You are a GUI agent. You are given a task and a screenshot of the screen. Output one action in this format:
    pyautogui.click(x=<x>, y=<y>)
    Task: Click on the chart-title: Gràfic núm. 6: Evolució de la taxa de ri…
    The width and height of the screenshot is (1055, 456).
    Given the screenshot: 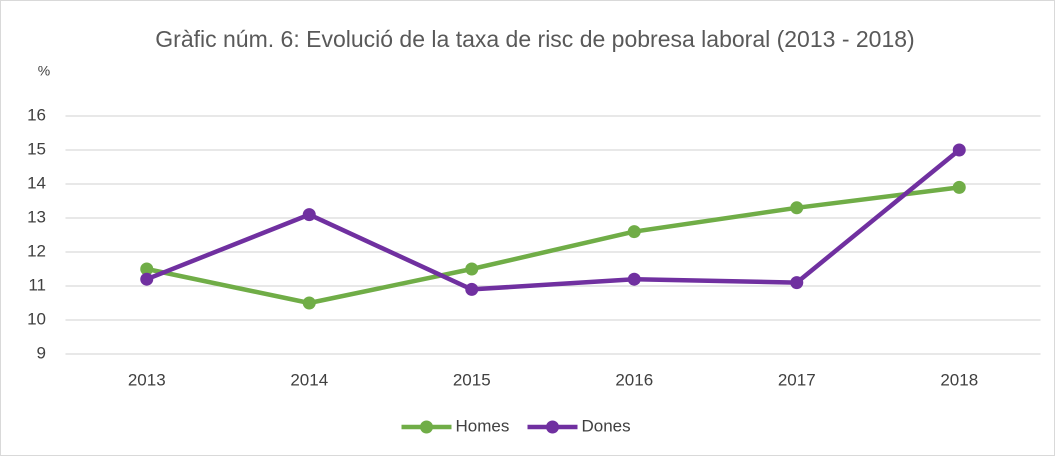 What is the action you would take?
    pyautogui.click(x=535, y=39)
    